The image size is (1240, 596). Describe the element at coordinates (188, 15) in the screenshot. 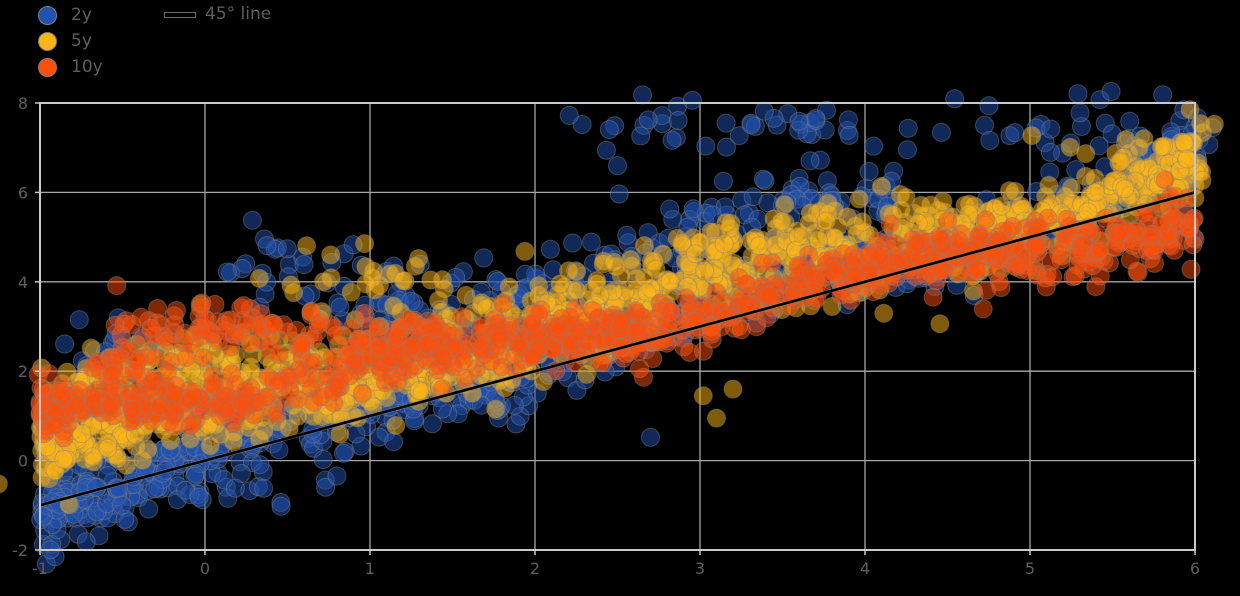

I see `legend-item-2y: 2y` at that location.